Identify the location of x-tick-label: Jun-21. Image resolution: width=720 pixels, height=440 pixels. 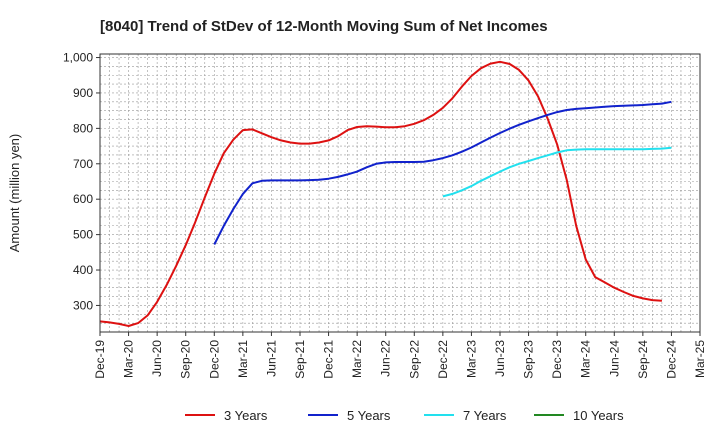
(271, 358).